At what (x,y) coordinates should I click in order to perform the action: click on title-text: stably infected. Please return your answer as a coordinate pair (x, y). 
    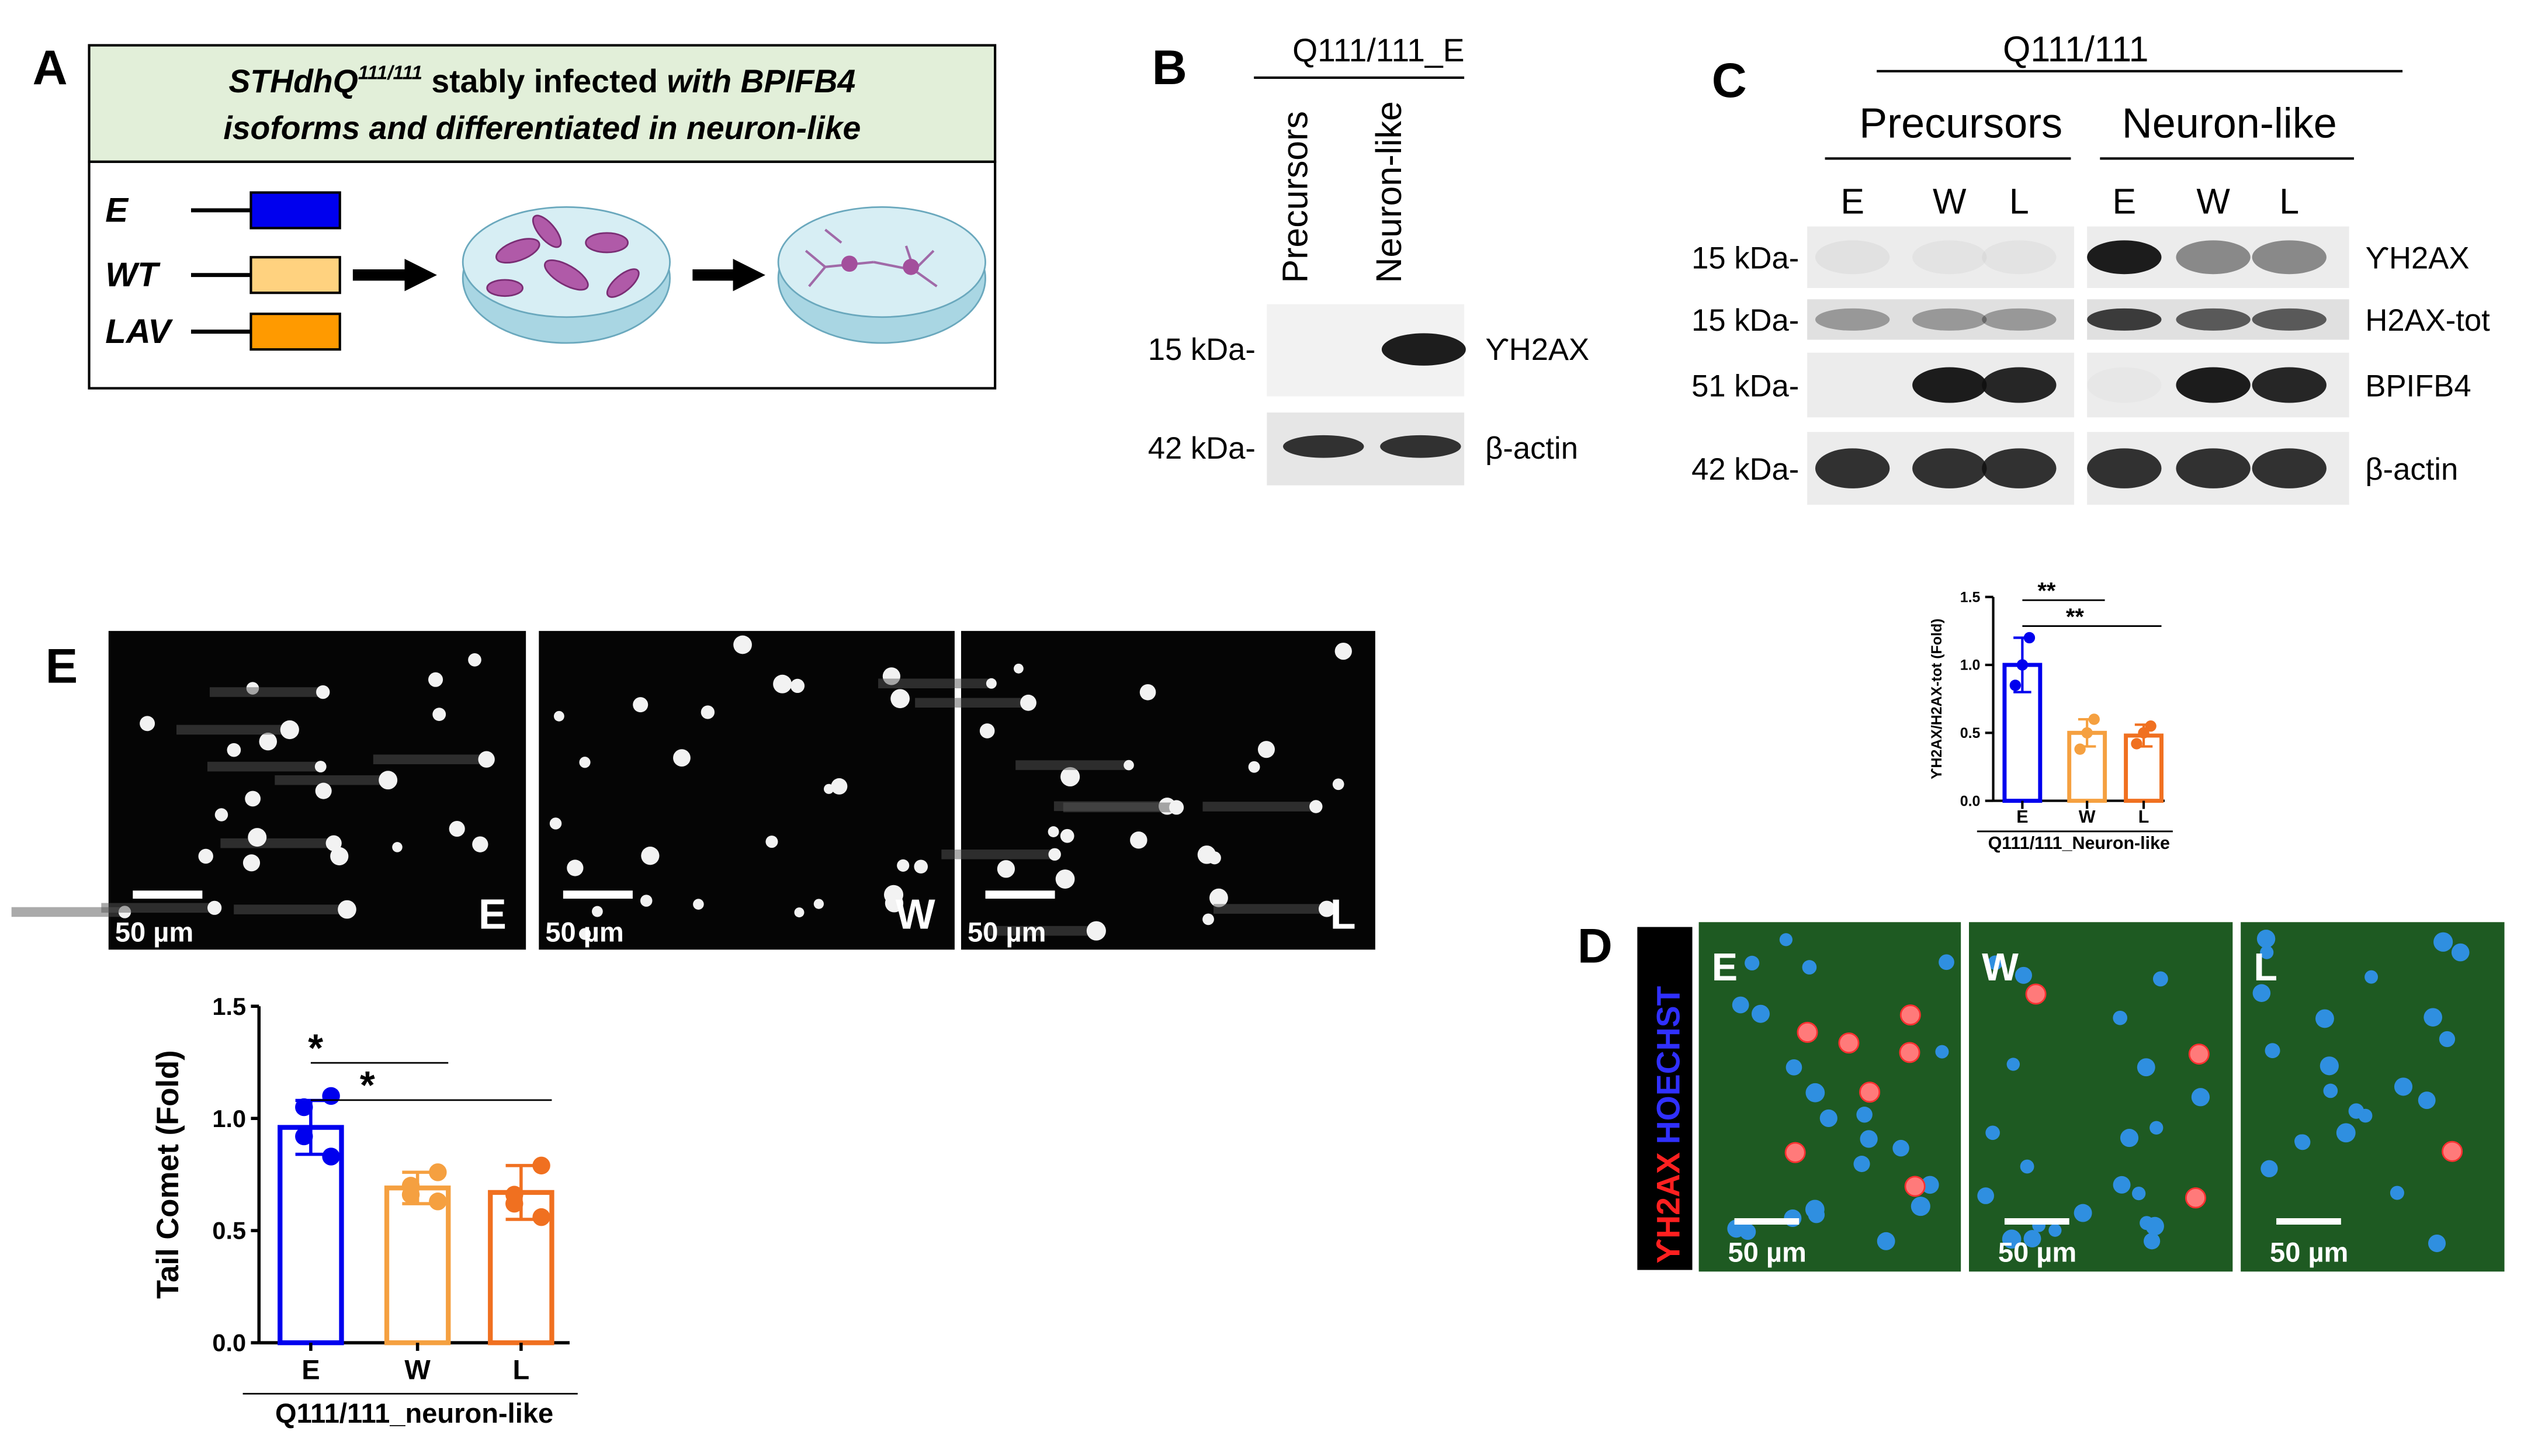
    Looking at the image, I should click on (544, 81).